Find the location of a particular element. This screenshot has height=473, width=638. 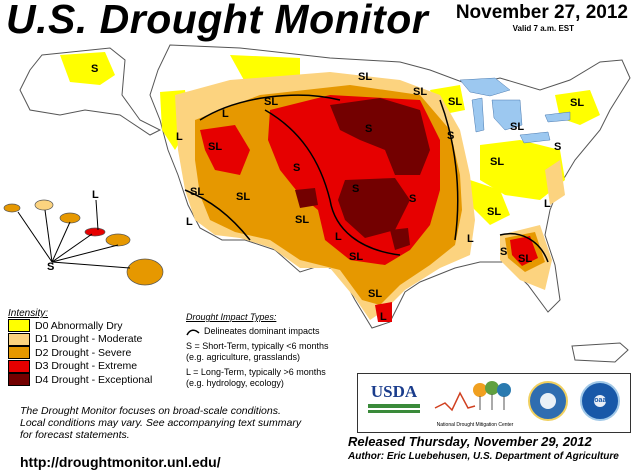

swatch-d2 is located at coordinates (19, 353).